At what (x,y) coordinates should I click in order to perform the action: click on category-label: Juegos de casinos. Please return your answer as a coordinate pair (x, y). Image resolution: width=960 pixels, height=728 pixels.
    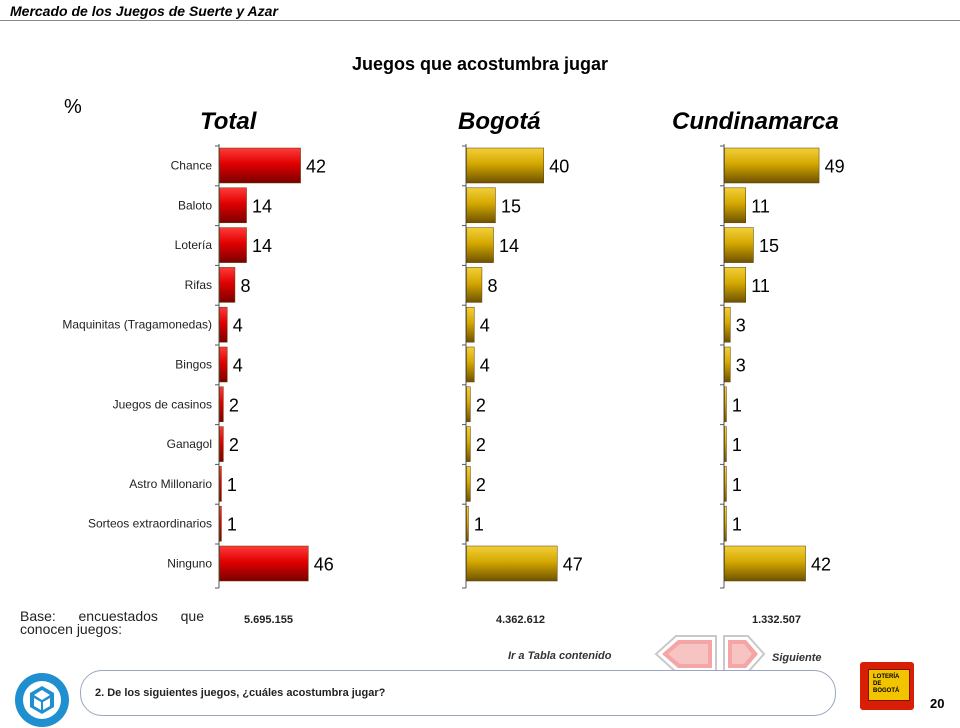
    Looking at the image, I should click on (162, 404).